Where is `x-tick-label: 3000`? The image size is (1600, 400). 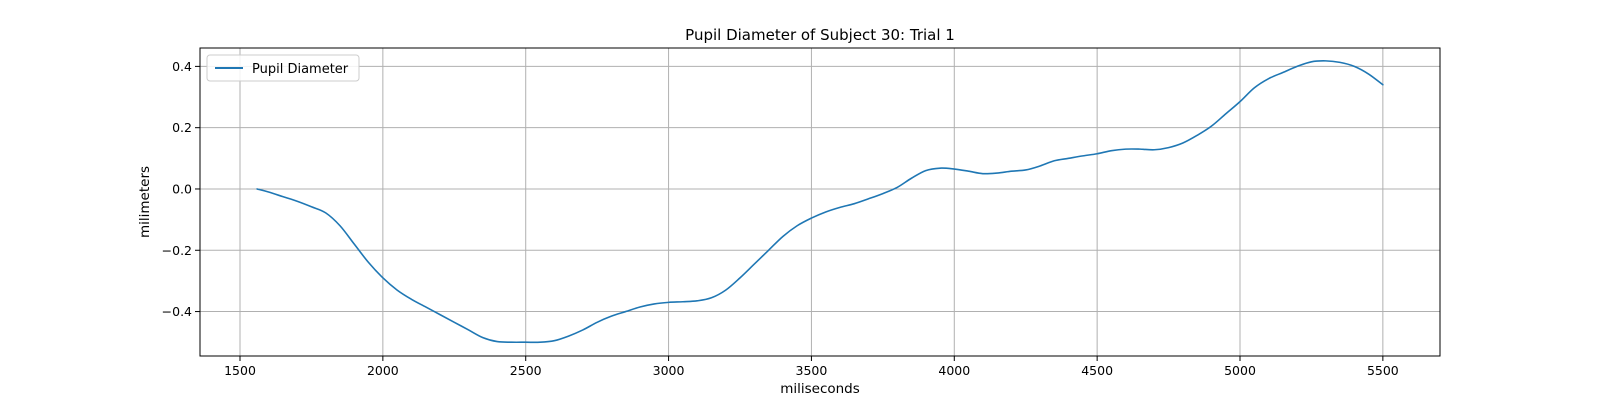 x-tick-label: 3000 is located at coordinates (669, 370).